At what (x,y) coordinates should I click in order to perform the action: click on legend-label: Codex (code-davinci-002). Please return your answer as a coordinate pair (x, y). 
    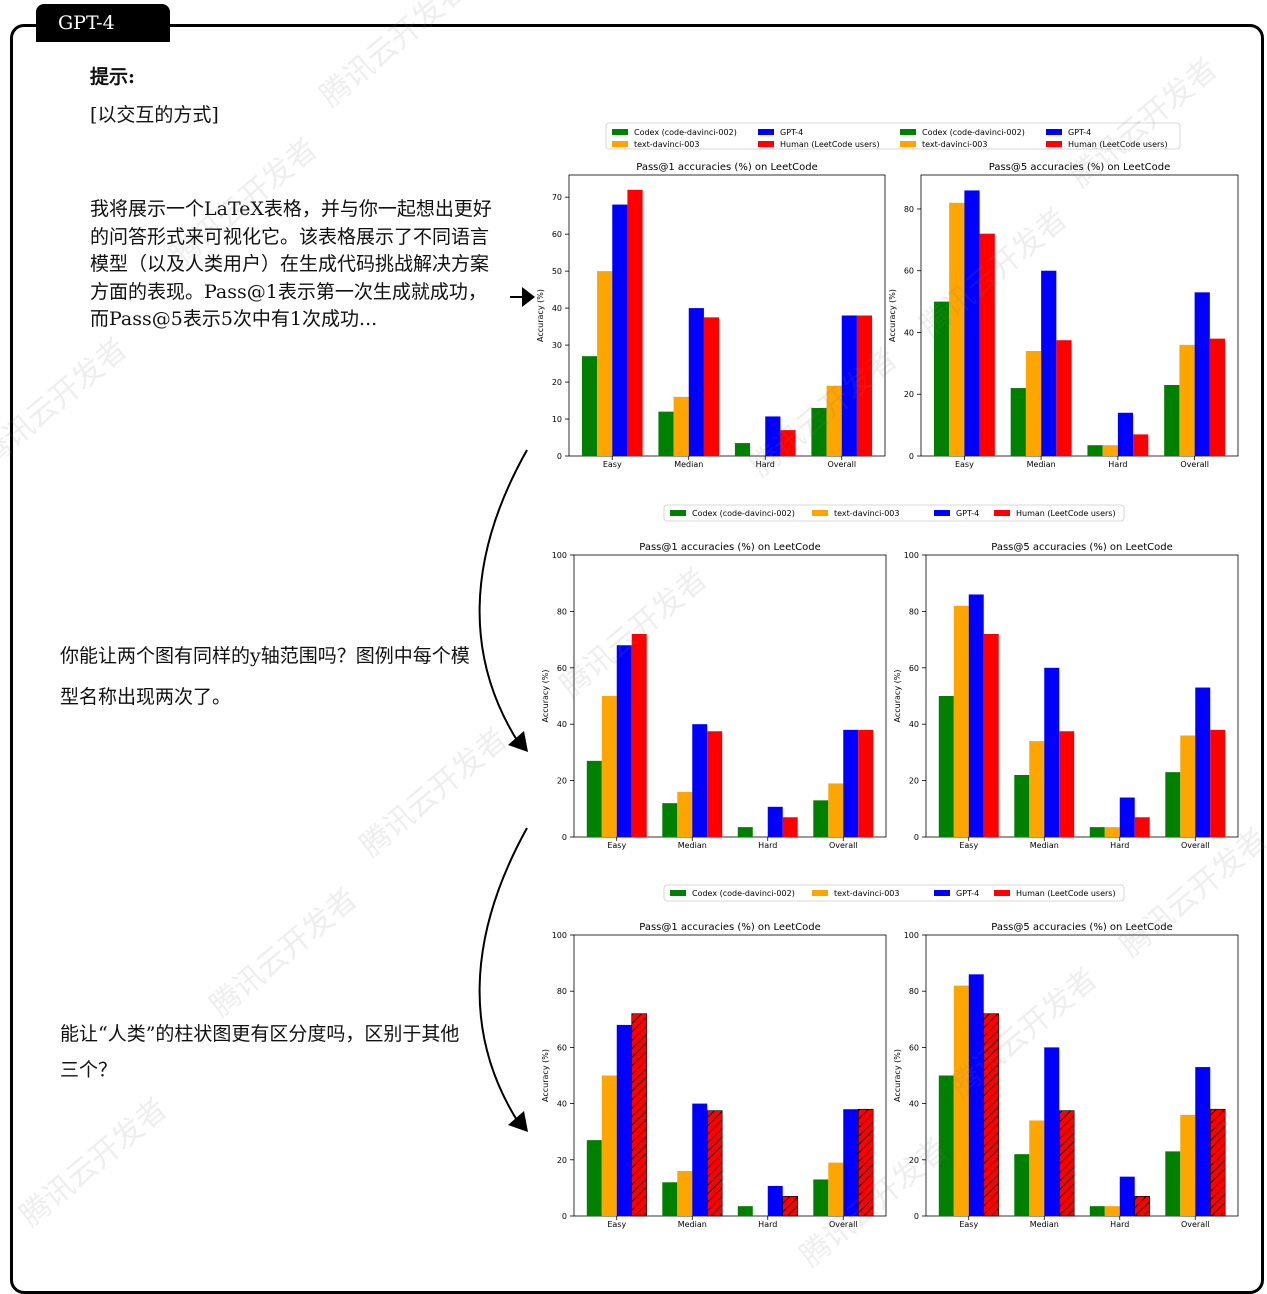
    Looking at the image, I should click on (743, 513).